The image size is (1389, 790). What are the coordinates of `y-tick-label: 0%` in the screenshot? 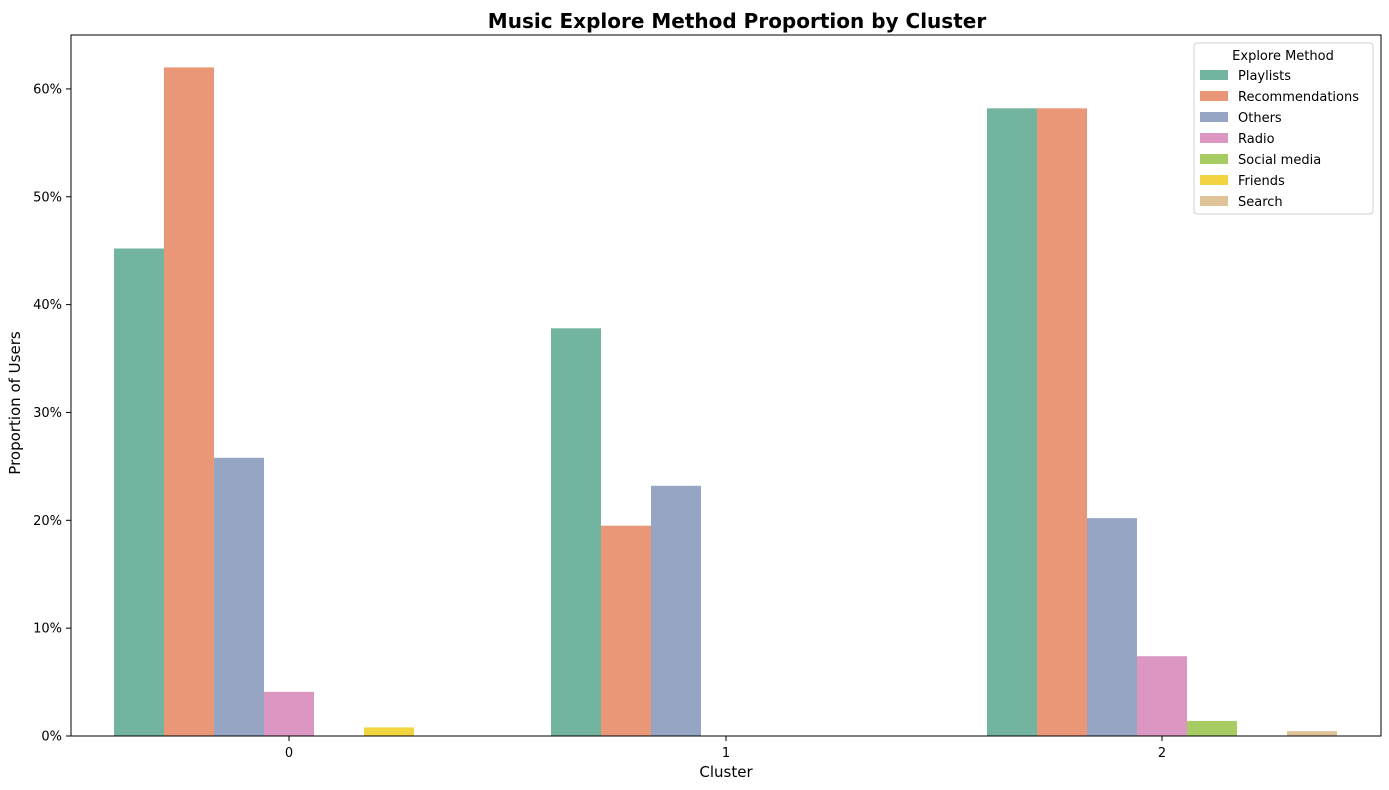 It's located at (51, 737).